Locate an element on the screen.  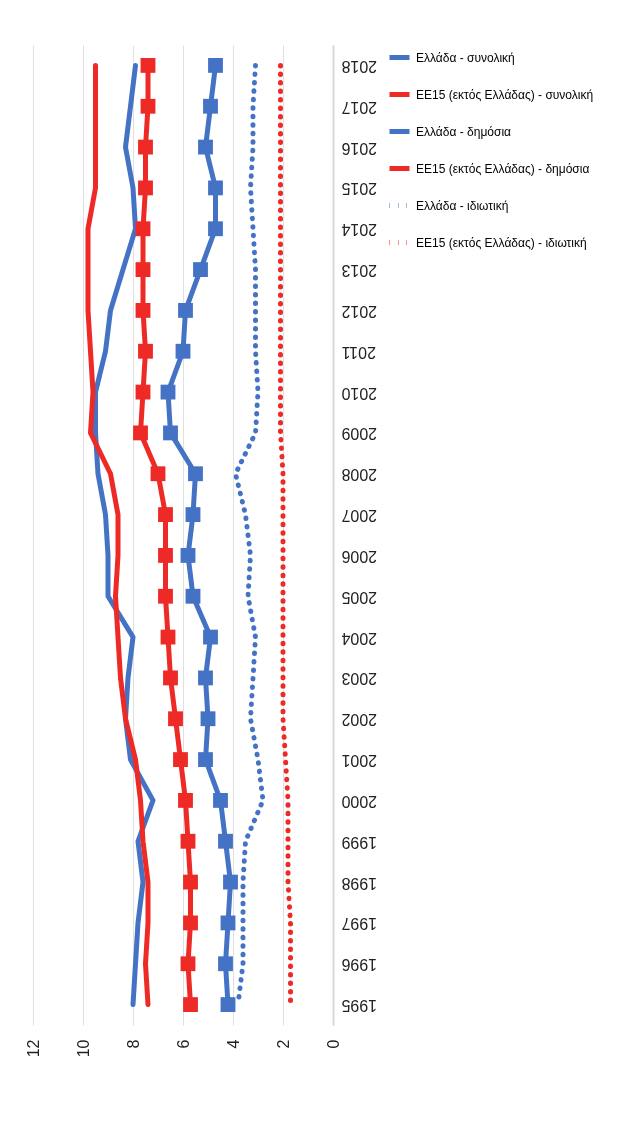
x-tick-label: 4 is located at coordinates (233, 1044).